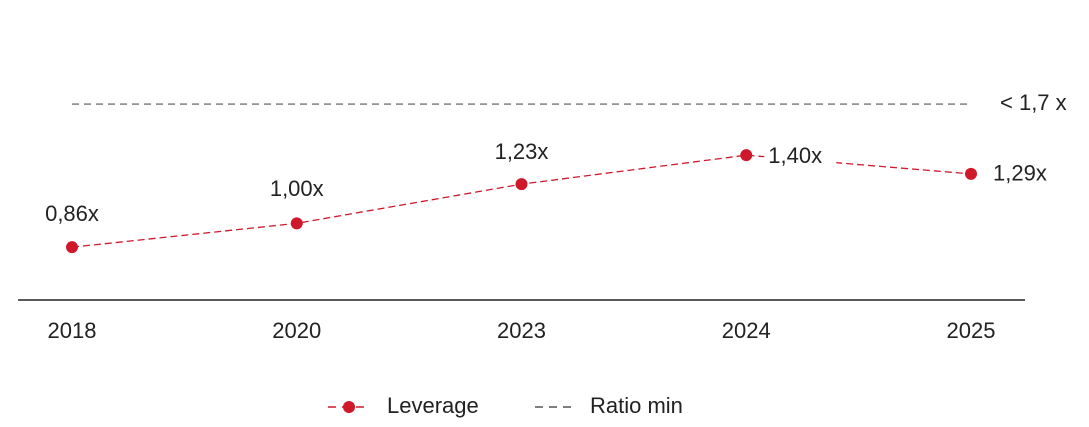 This screenshot has width=1089, height=427. Describe the element at coordinates (296, 330) in the screenshot. I see `x-tick-label: 2020` at that location.